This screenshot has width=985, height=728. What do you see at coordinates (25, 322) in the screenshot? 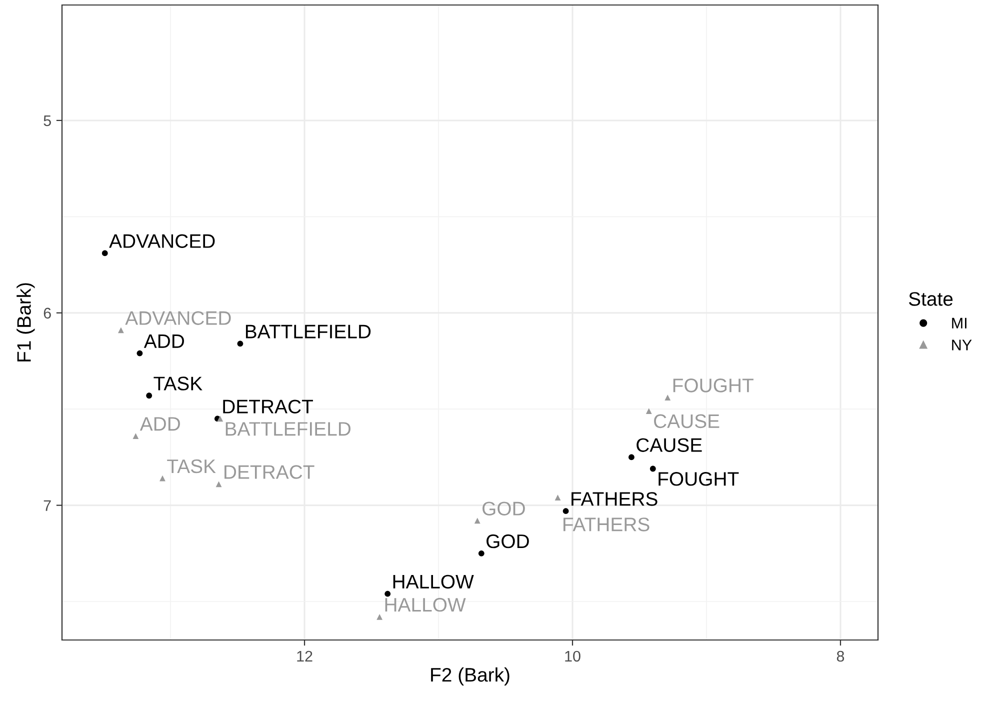
I see `y-axis-title: F1 (Bark)` at bounding box center [25, 322].